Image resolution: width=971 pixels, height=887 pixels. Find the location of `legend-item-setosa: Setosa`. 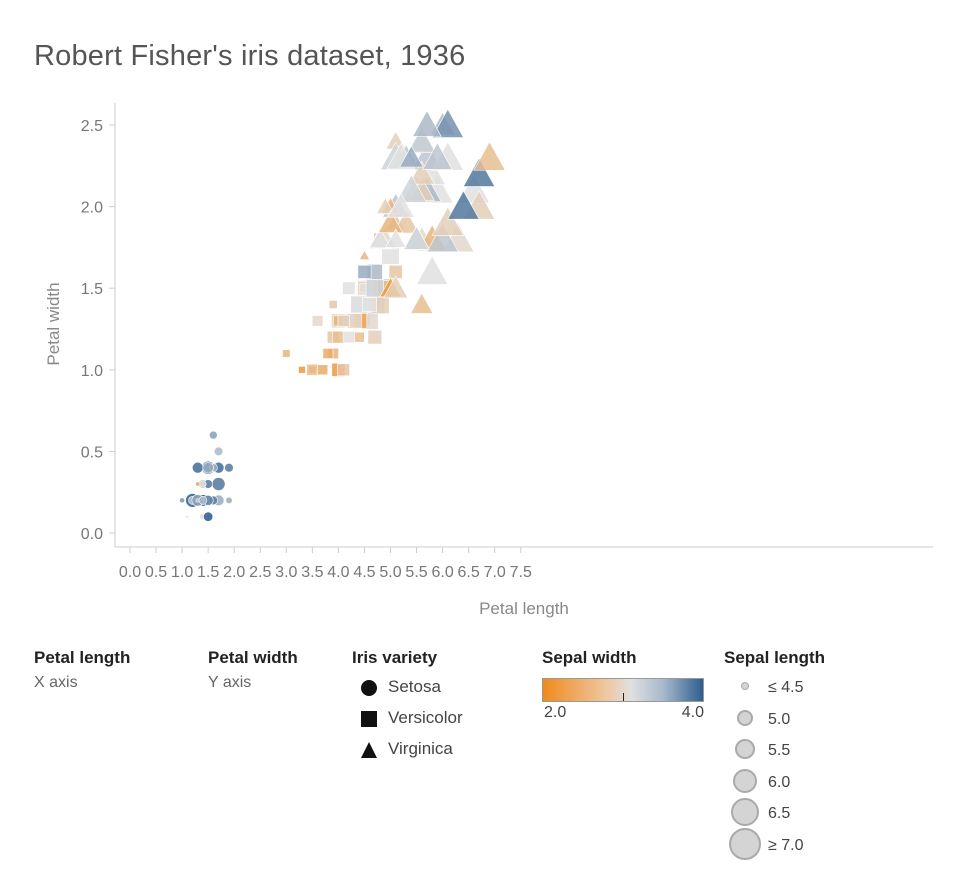

legend-item-setosa: Setosa is located at coordinates (396, 689).